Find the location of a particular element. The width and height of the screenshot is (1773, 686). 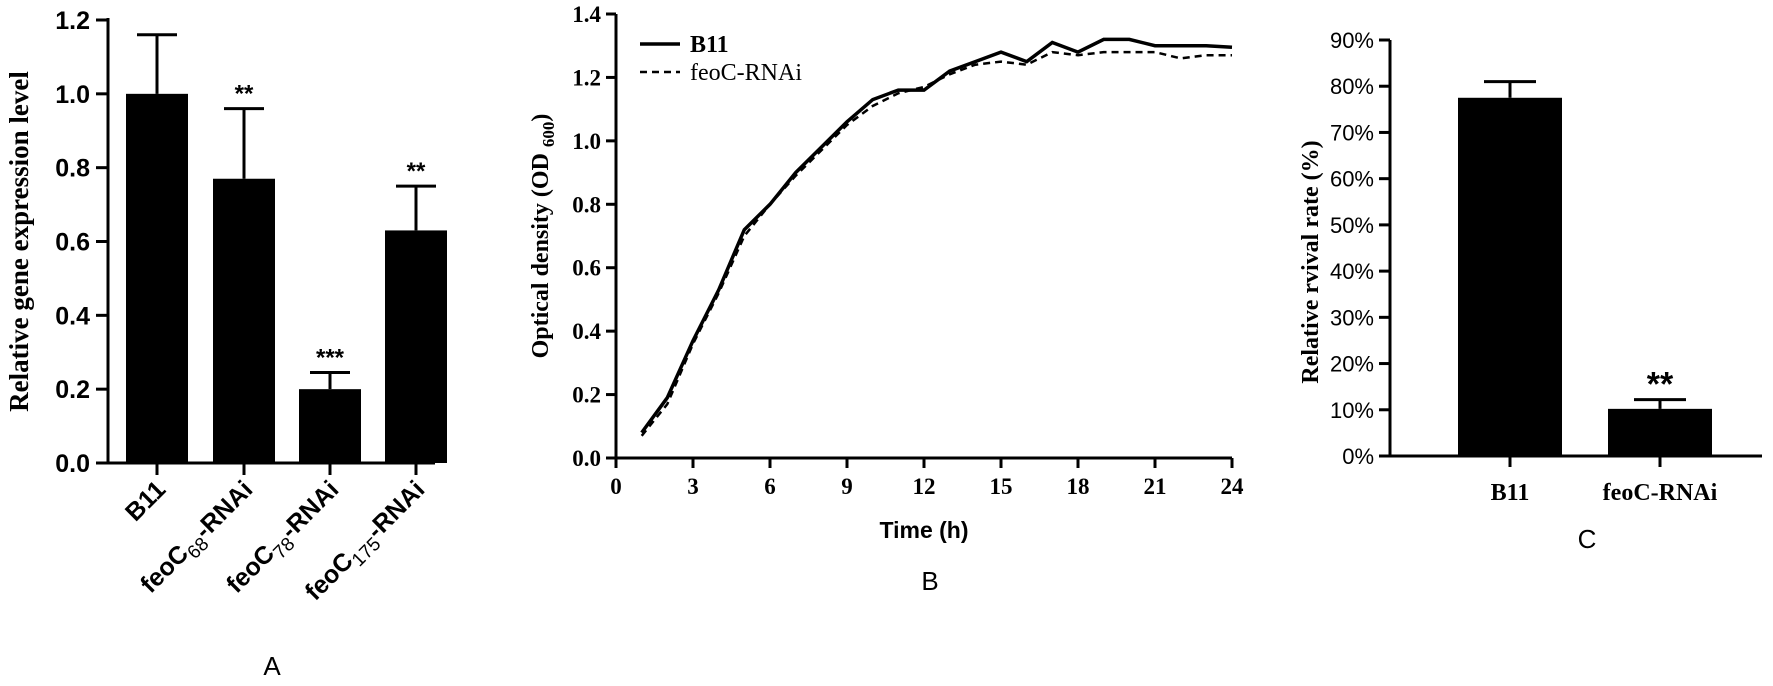

b-x-tick-label: 24 is located at coordinates (1233, 486).